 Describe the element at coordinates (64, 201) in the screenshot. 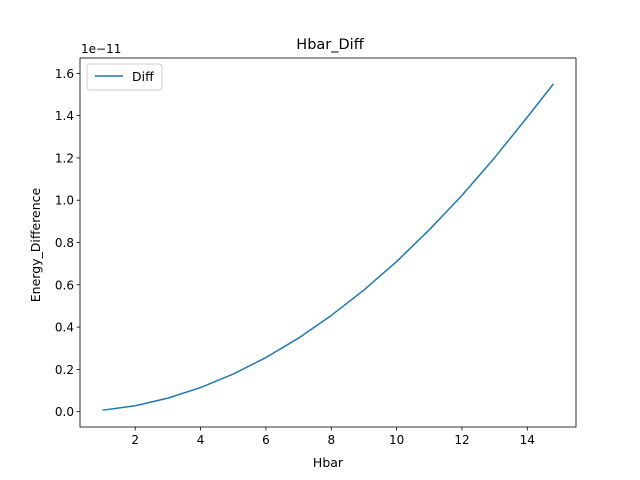

I see `y-tick-label: 1.0` at that location.